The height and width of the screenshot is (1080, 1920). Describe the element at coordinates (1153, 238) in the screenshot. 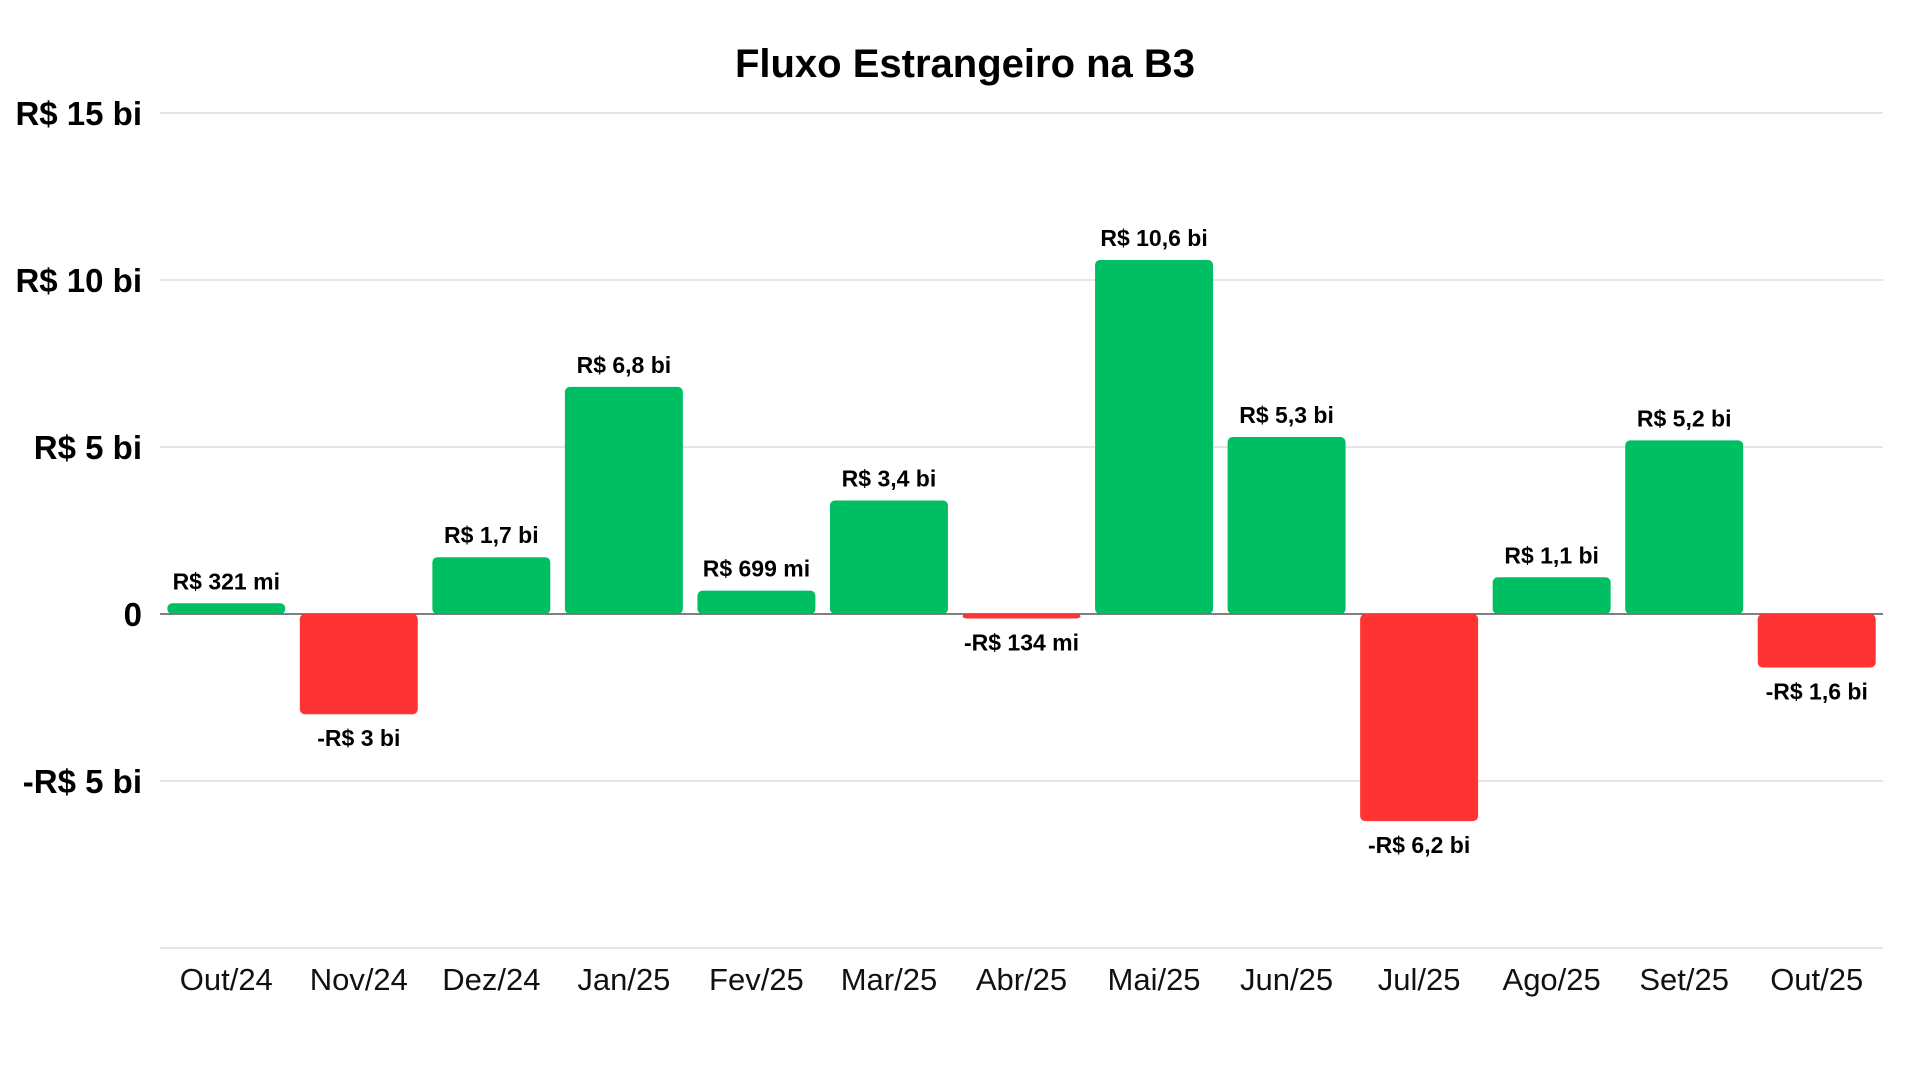

I see `data-label: R$ 10,6 bi` at that location.